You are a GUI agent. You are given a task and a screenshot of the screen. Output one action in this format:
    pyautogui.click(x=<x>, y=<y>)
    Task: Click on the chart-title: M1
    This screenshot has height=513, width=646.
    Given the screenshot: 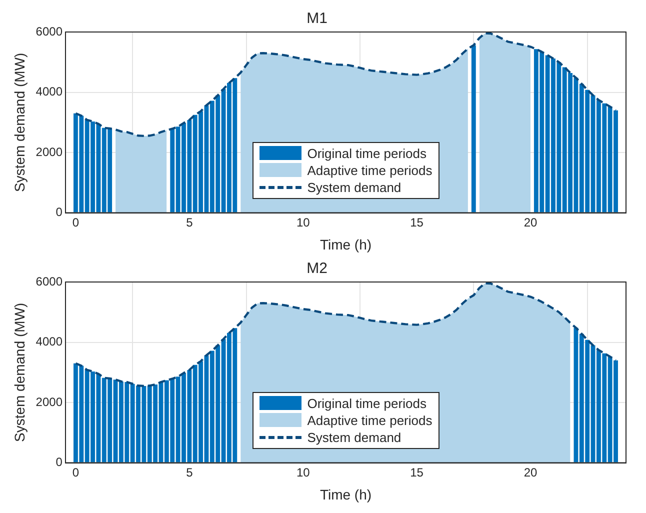 What is the action you would take?
    pyautogui.click(x=317, y=19)
    